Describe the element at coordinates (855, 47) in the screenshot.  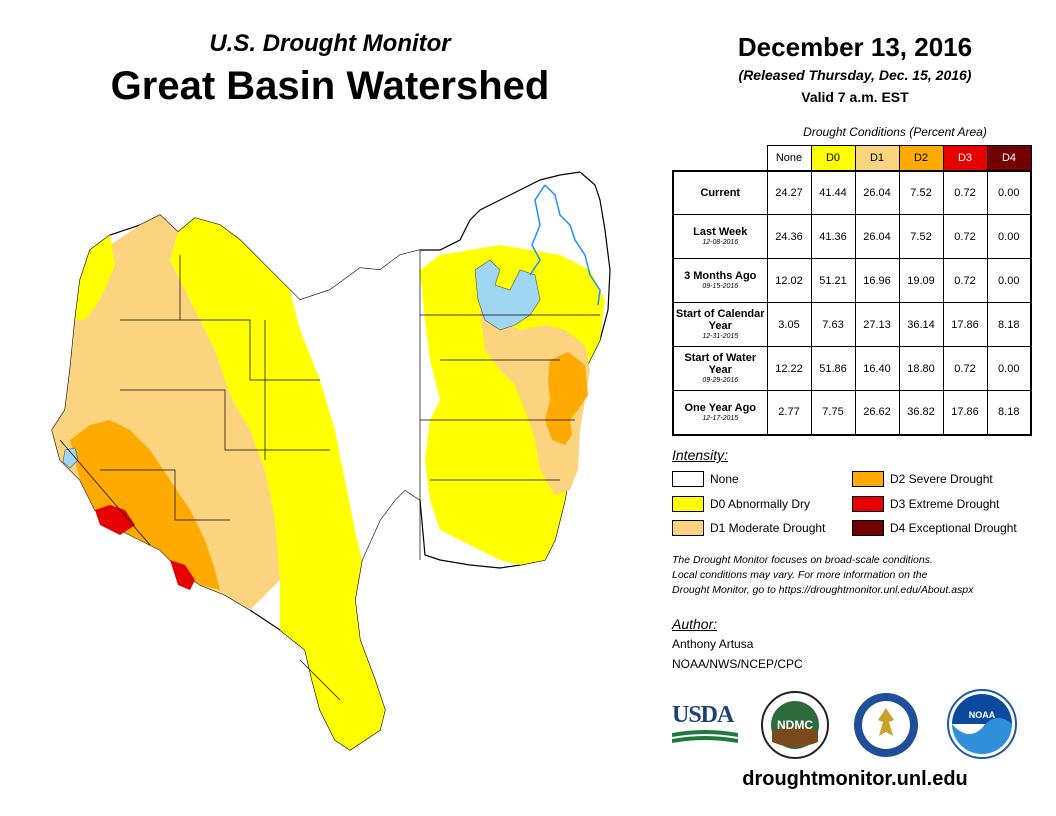
I see `map-date: December 13, 2016` at that location.